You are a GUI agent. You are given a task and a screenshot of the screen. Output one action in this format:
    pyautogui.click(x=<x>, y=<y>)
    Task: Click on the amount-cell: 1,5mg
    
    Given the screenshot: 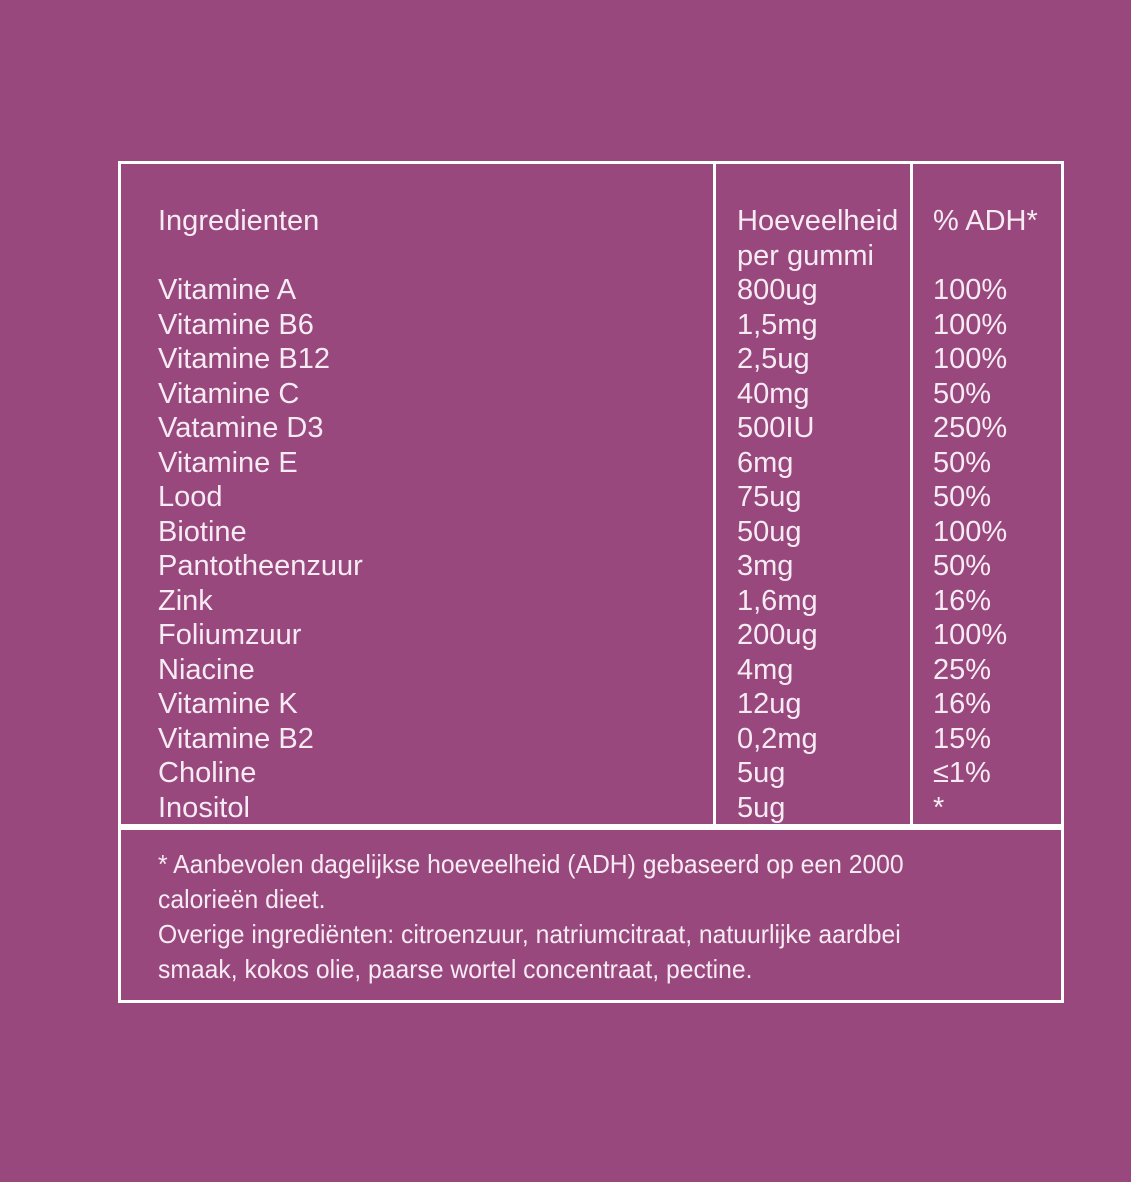 What is the action you would take?
    pyautogui.click(x=777, y=324)
    